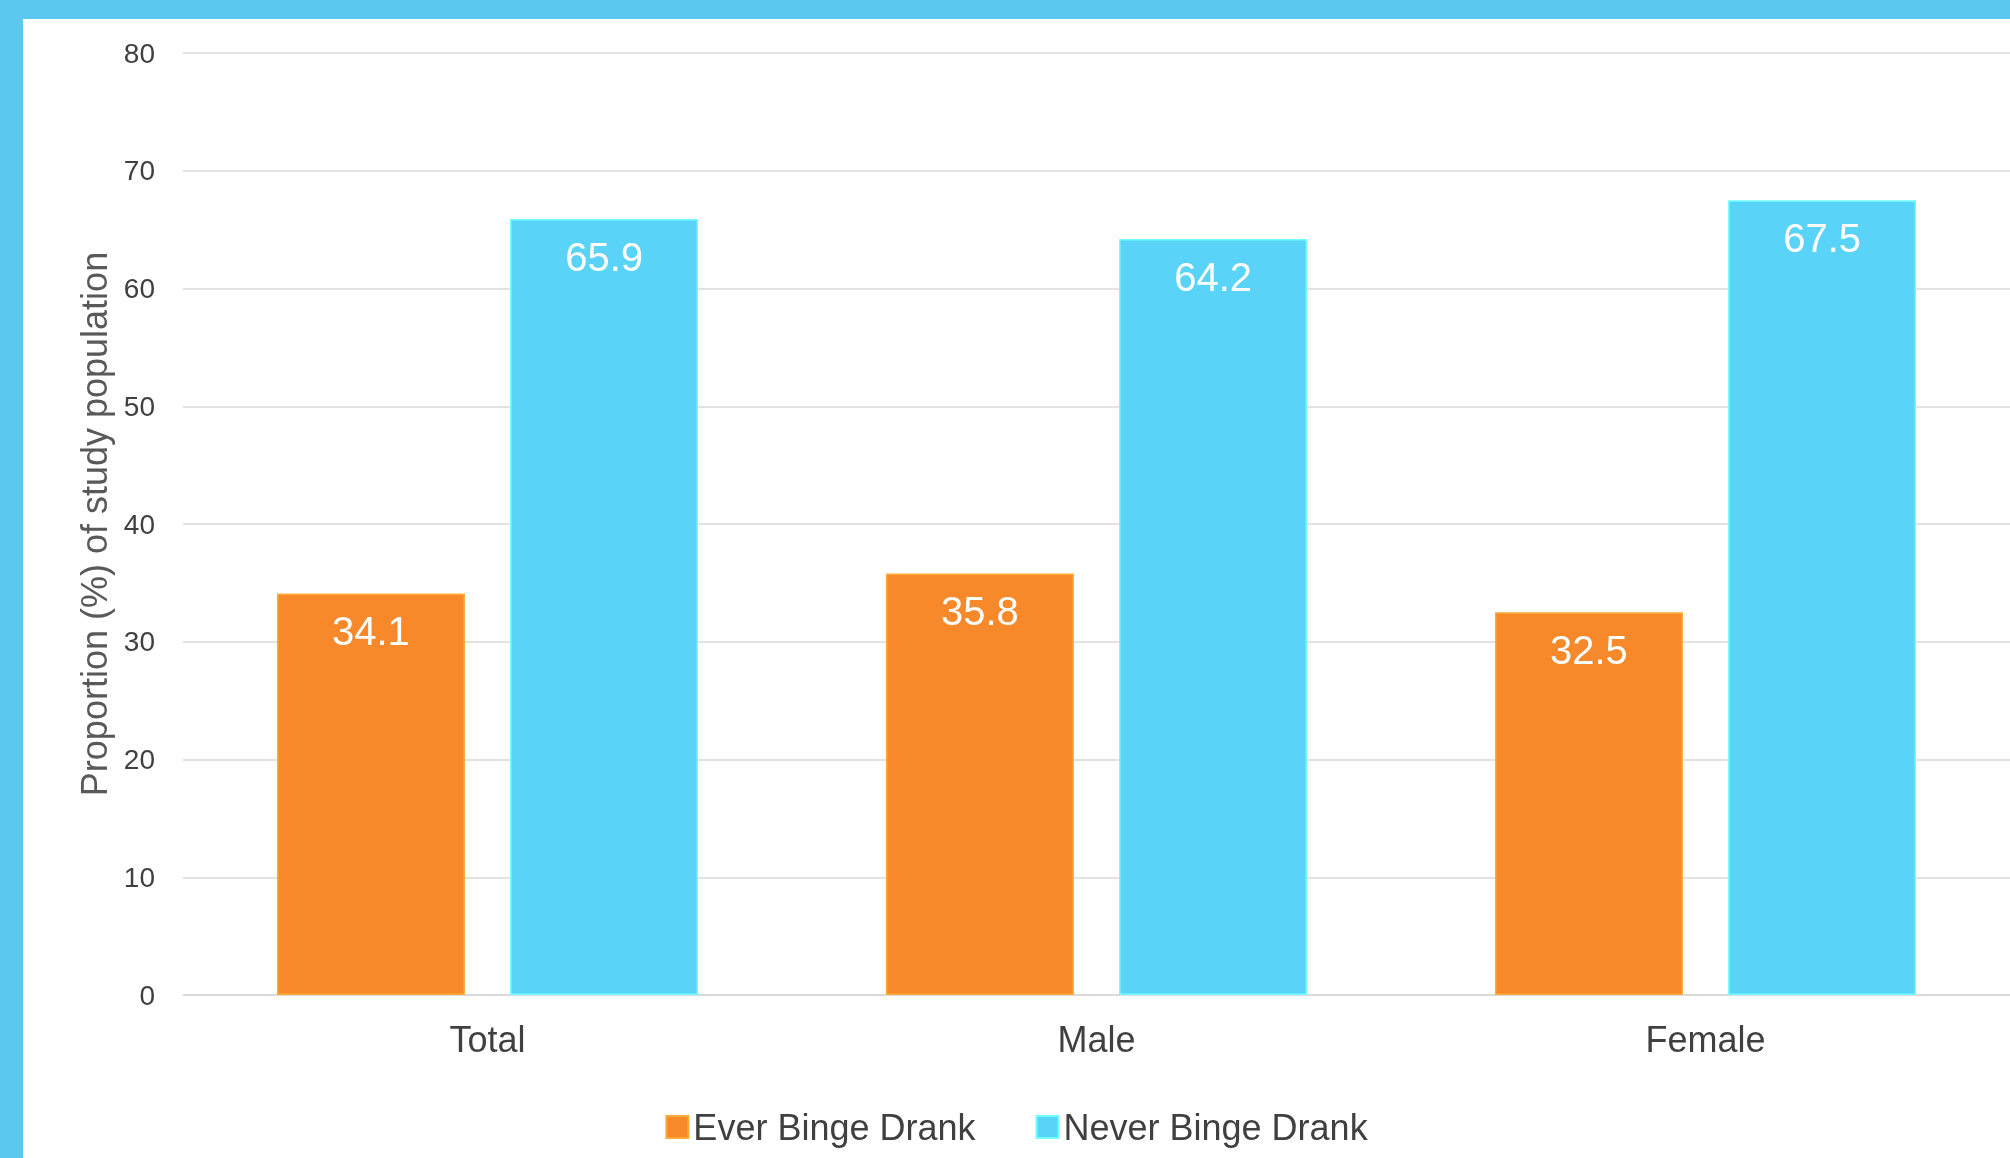 This screenshot has height=1158, width=2010. I want to click on data-label: 35.8, so click(980, 611).